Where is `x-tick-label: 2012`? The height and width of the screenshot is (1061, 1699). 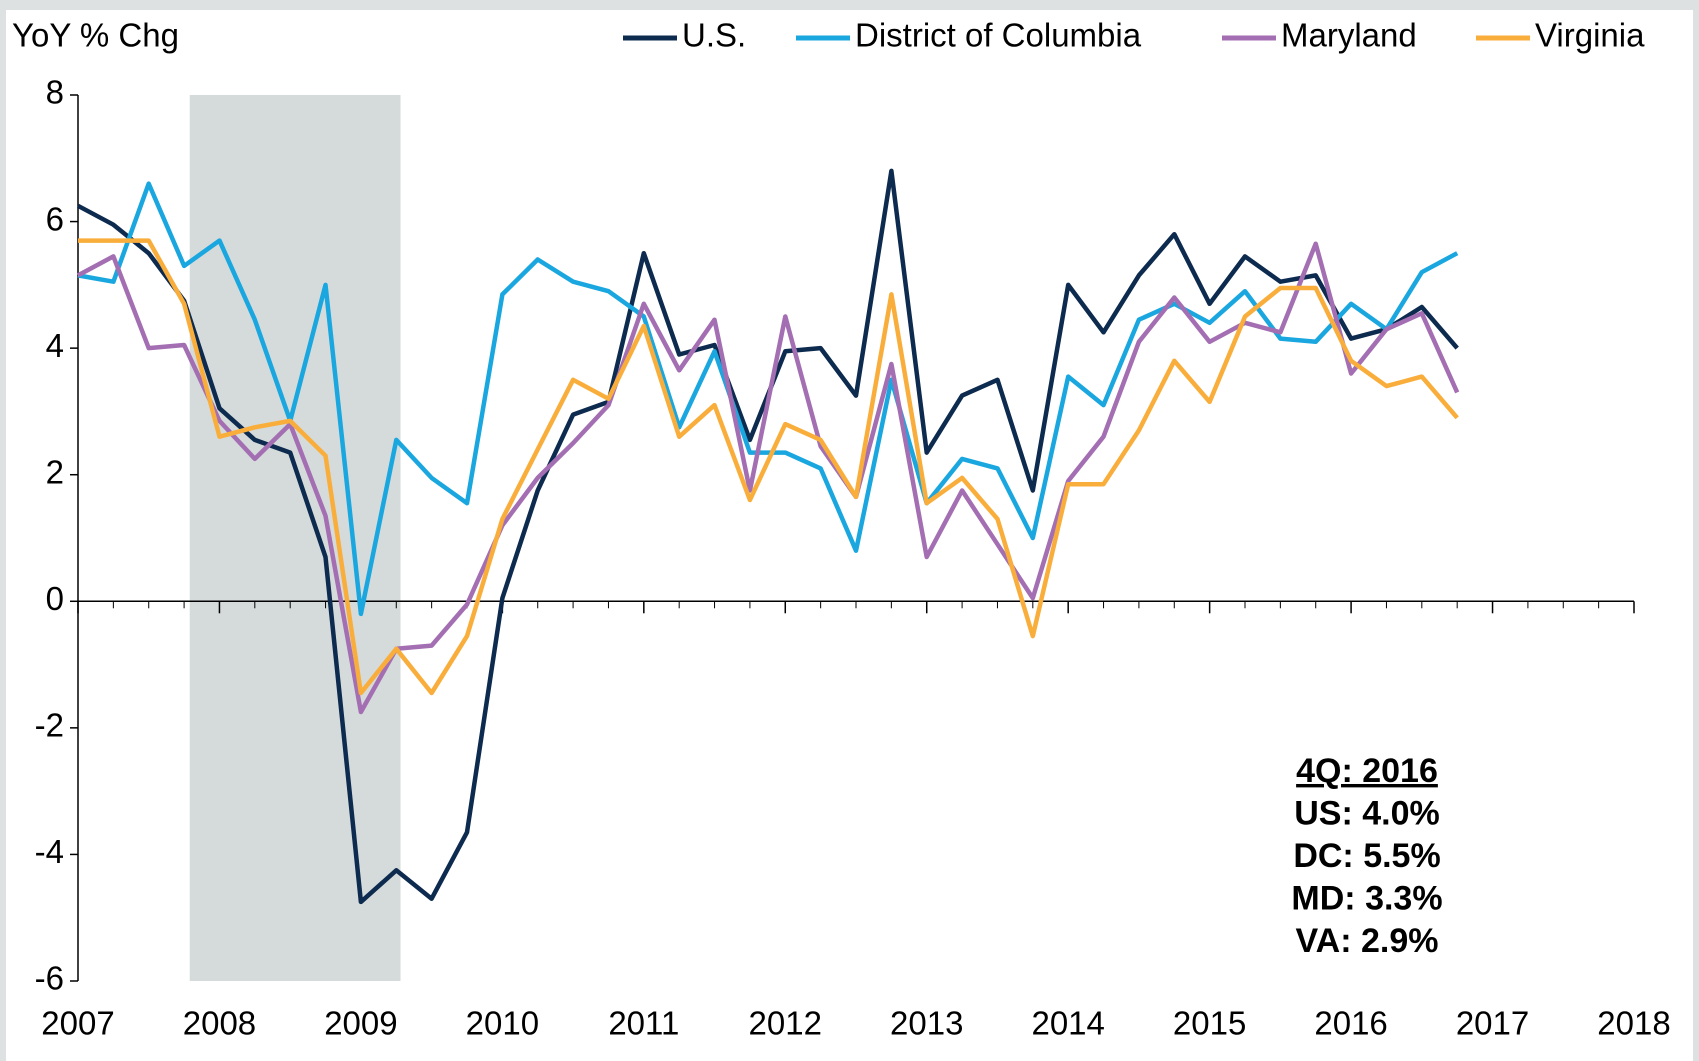
x-tick-label: 2012 is located at coordinates (785, 1023).